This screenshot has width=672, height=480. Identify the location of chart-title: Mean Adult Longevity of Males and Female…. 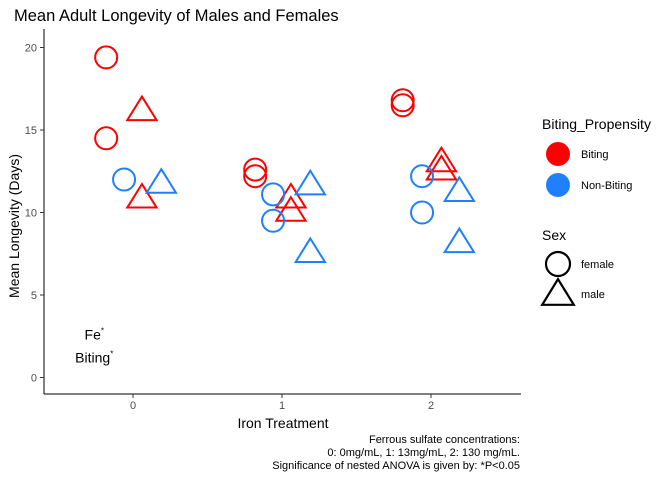
(176, 16).